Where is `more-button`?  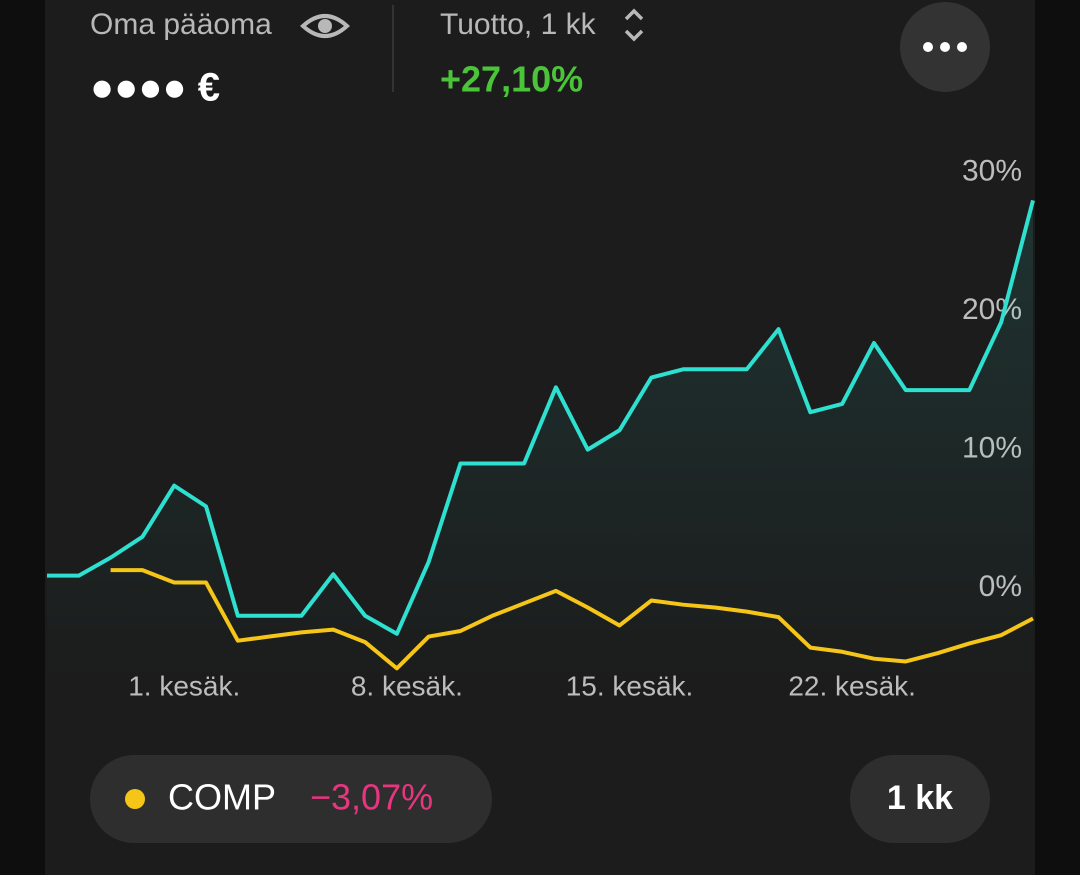 more-button is located at coordinates (945, 47).